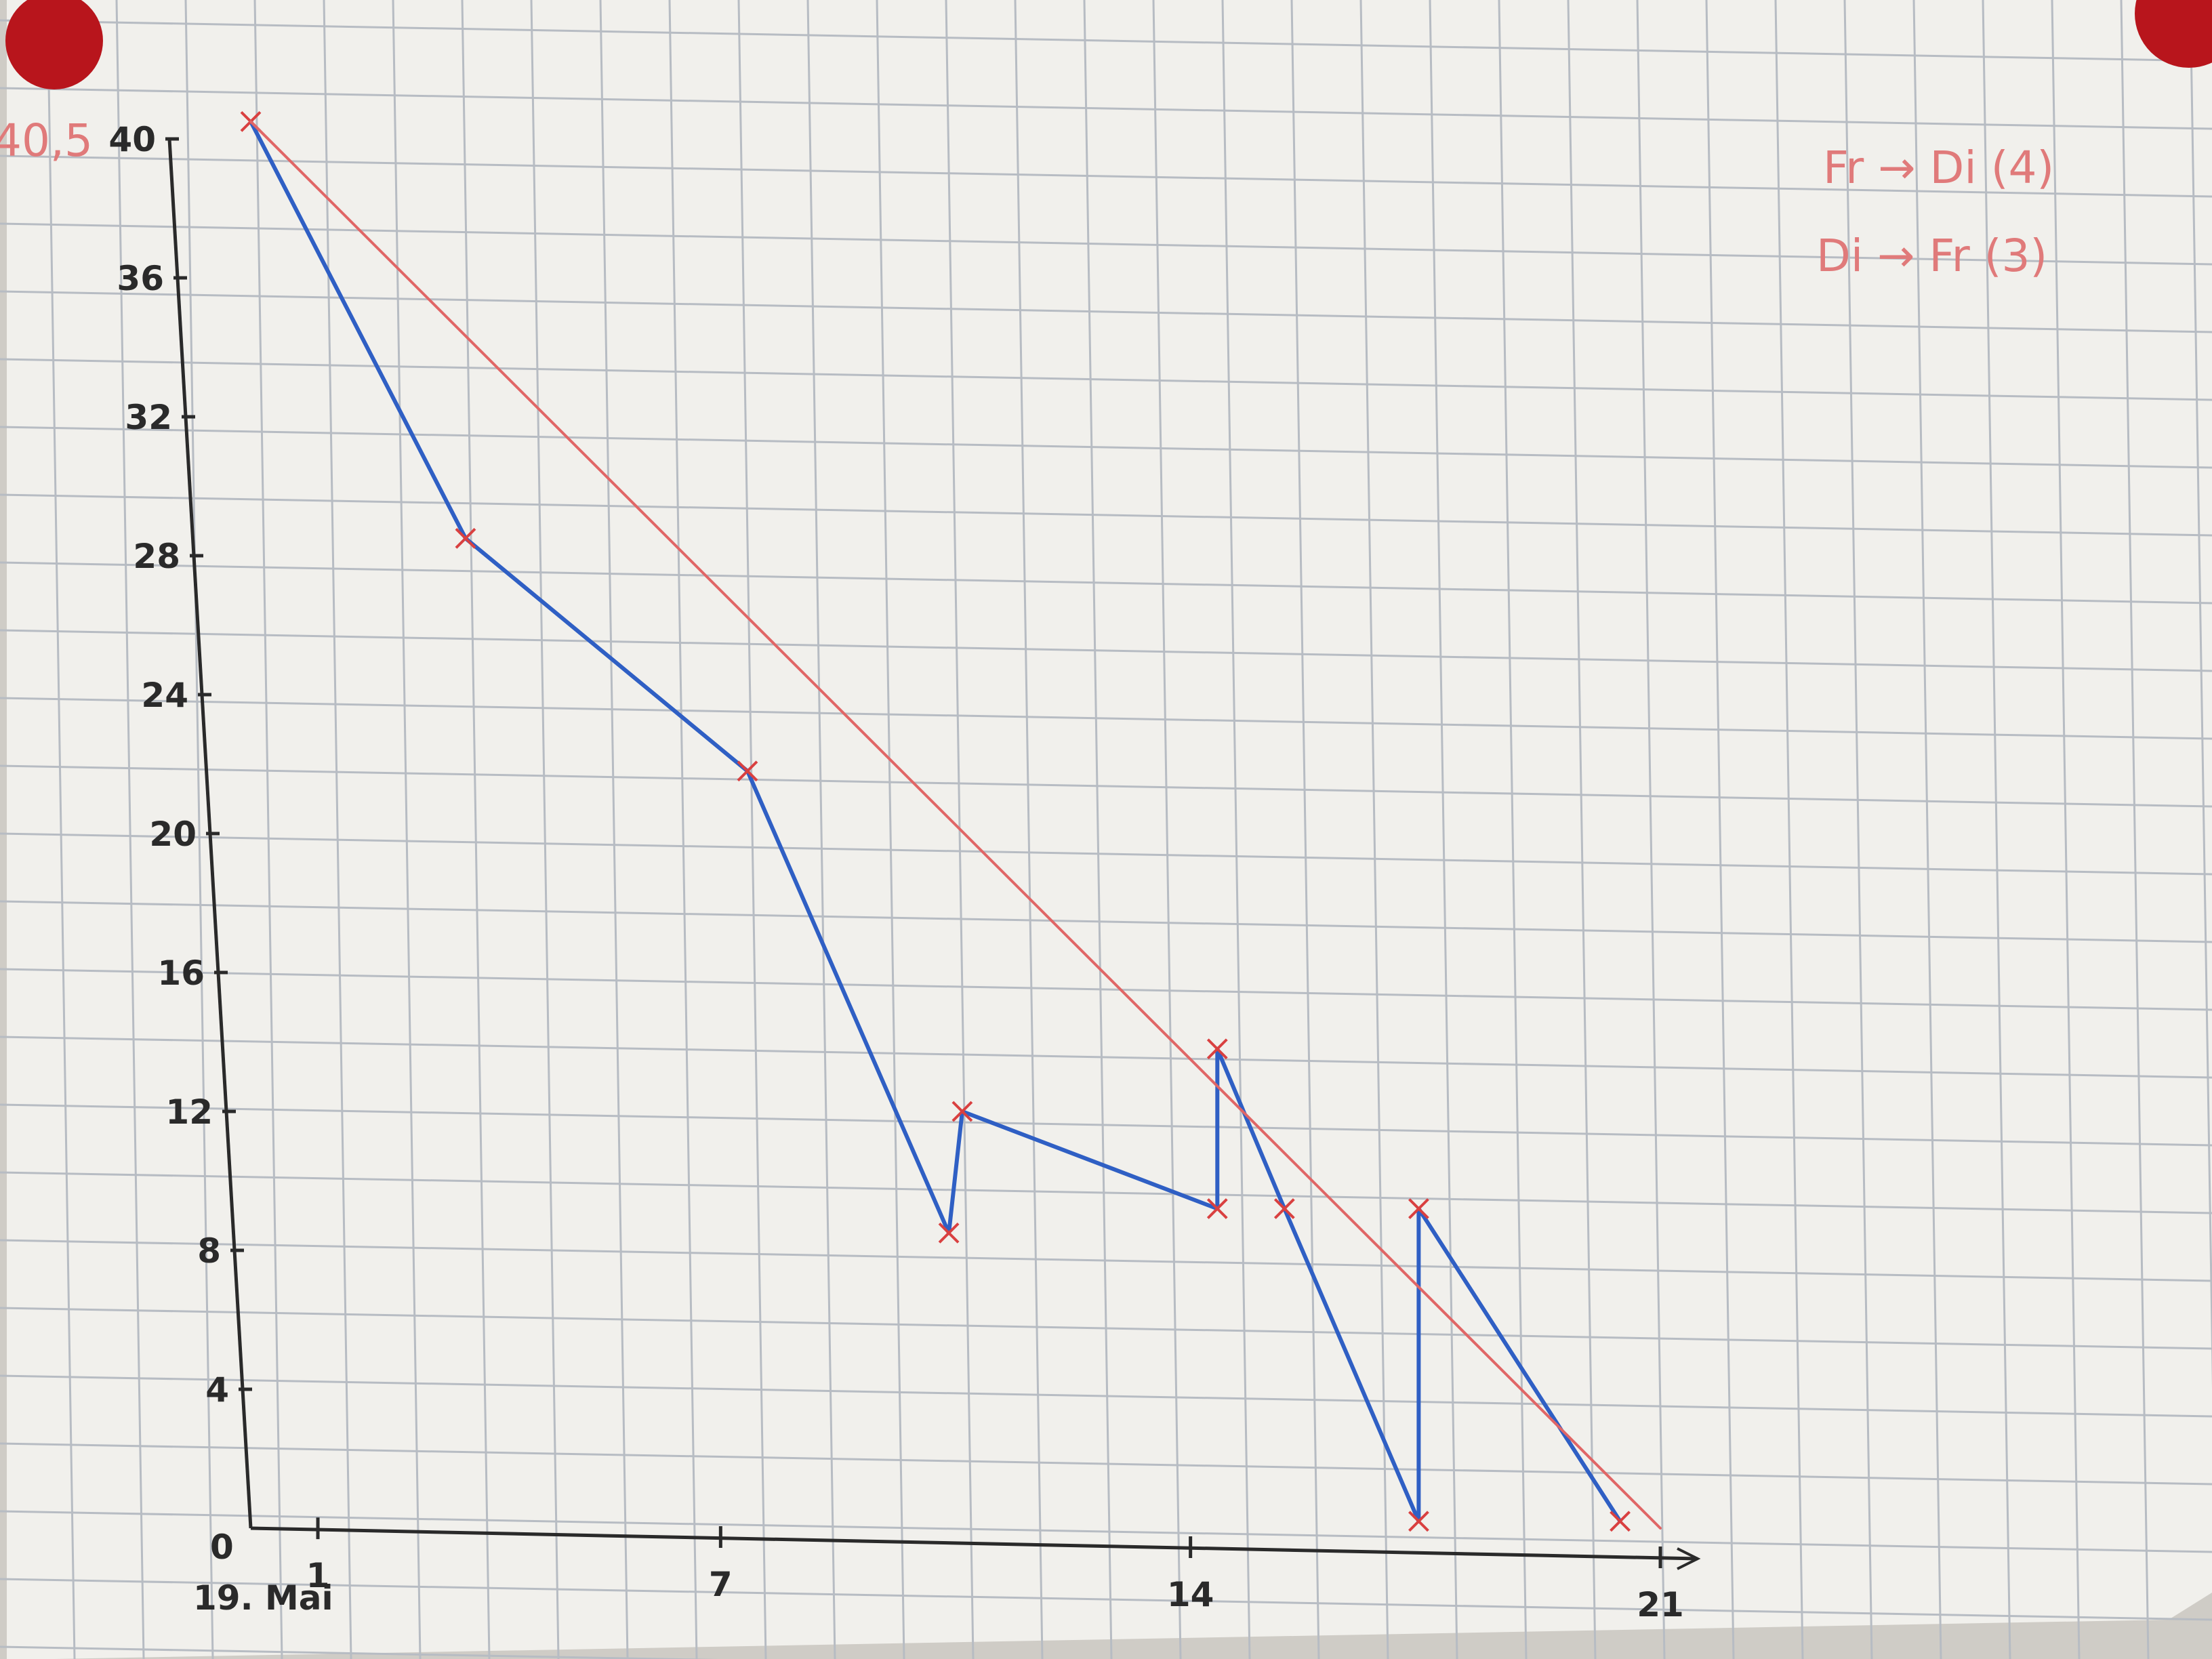  I want to click on x-tick-label: 1, so click(318, 1575).